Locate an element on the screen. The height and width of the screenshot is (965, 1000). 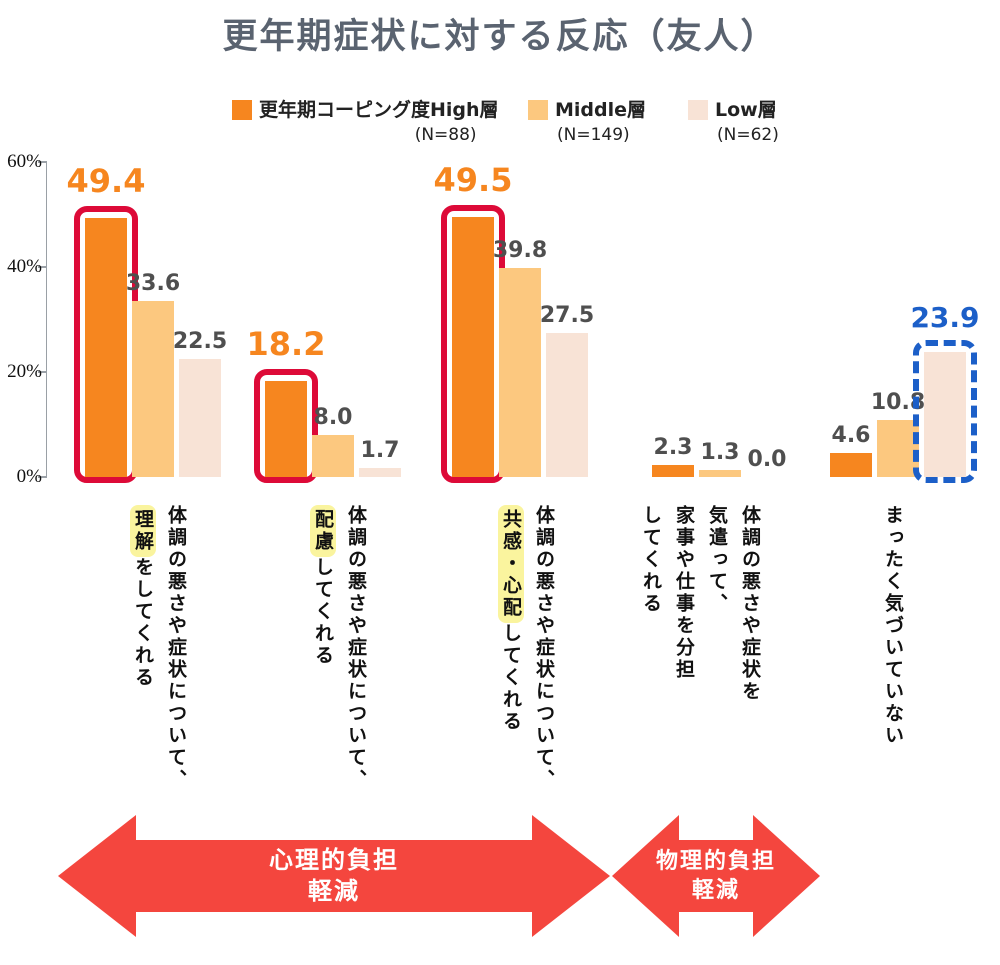
phys-burden-line1: 物理的負担 is located at coordinates (715, 861).